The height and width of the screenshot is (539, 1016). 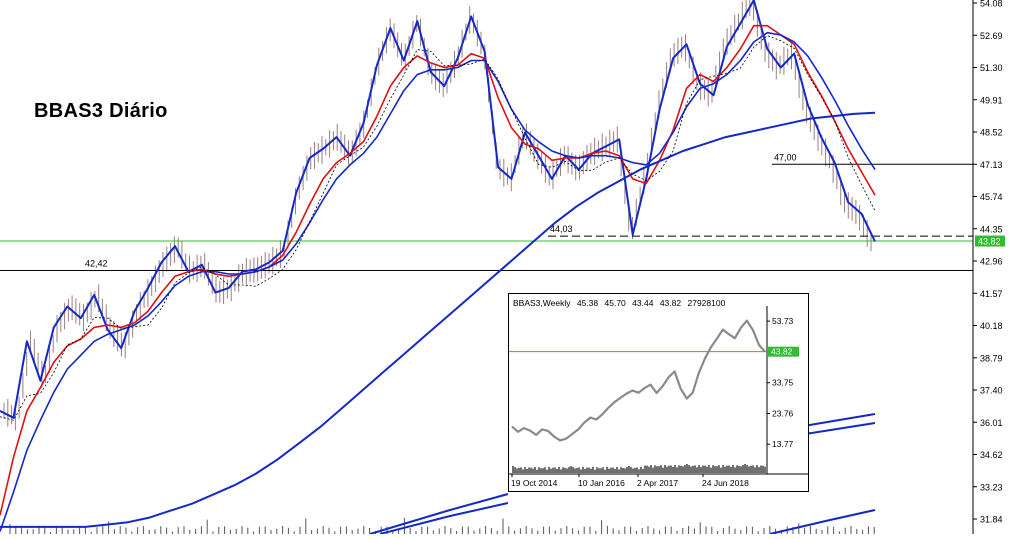 I want to click on price-tick-label: 49.91, so click(x=991, y=100).